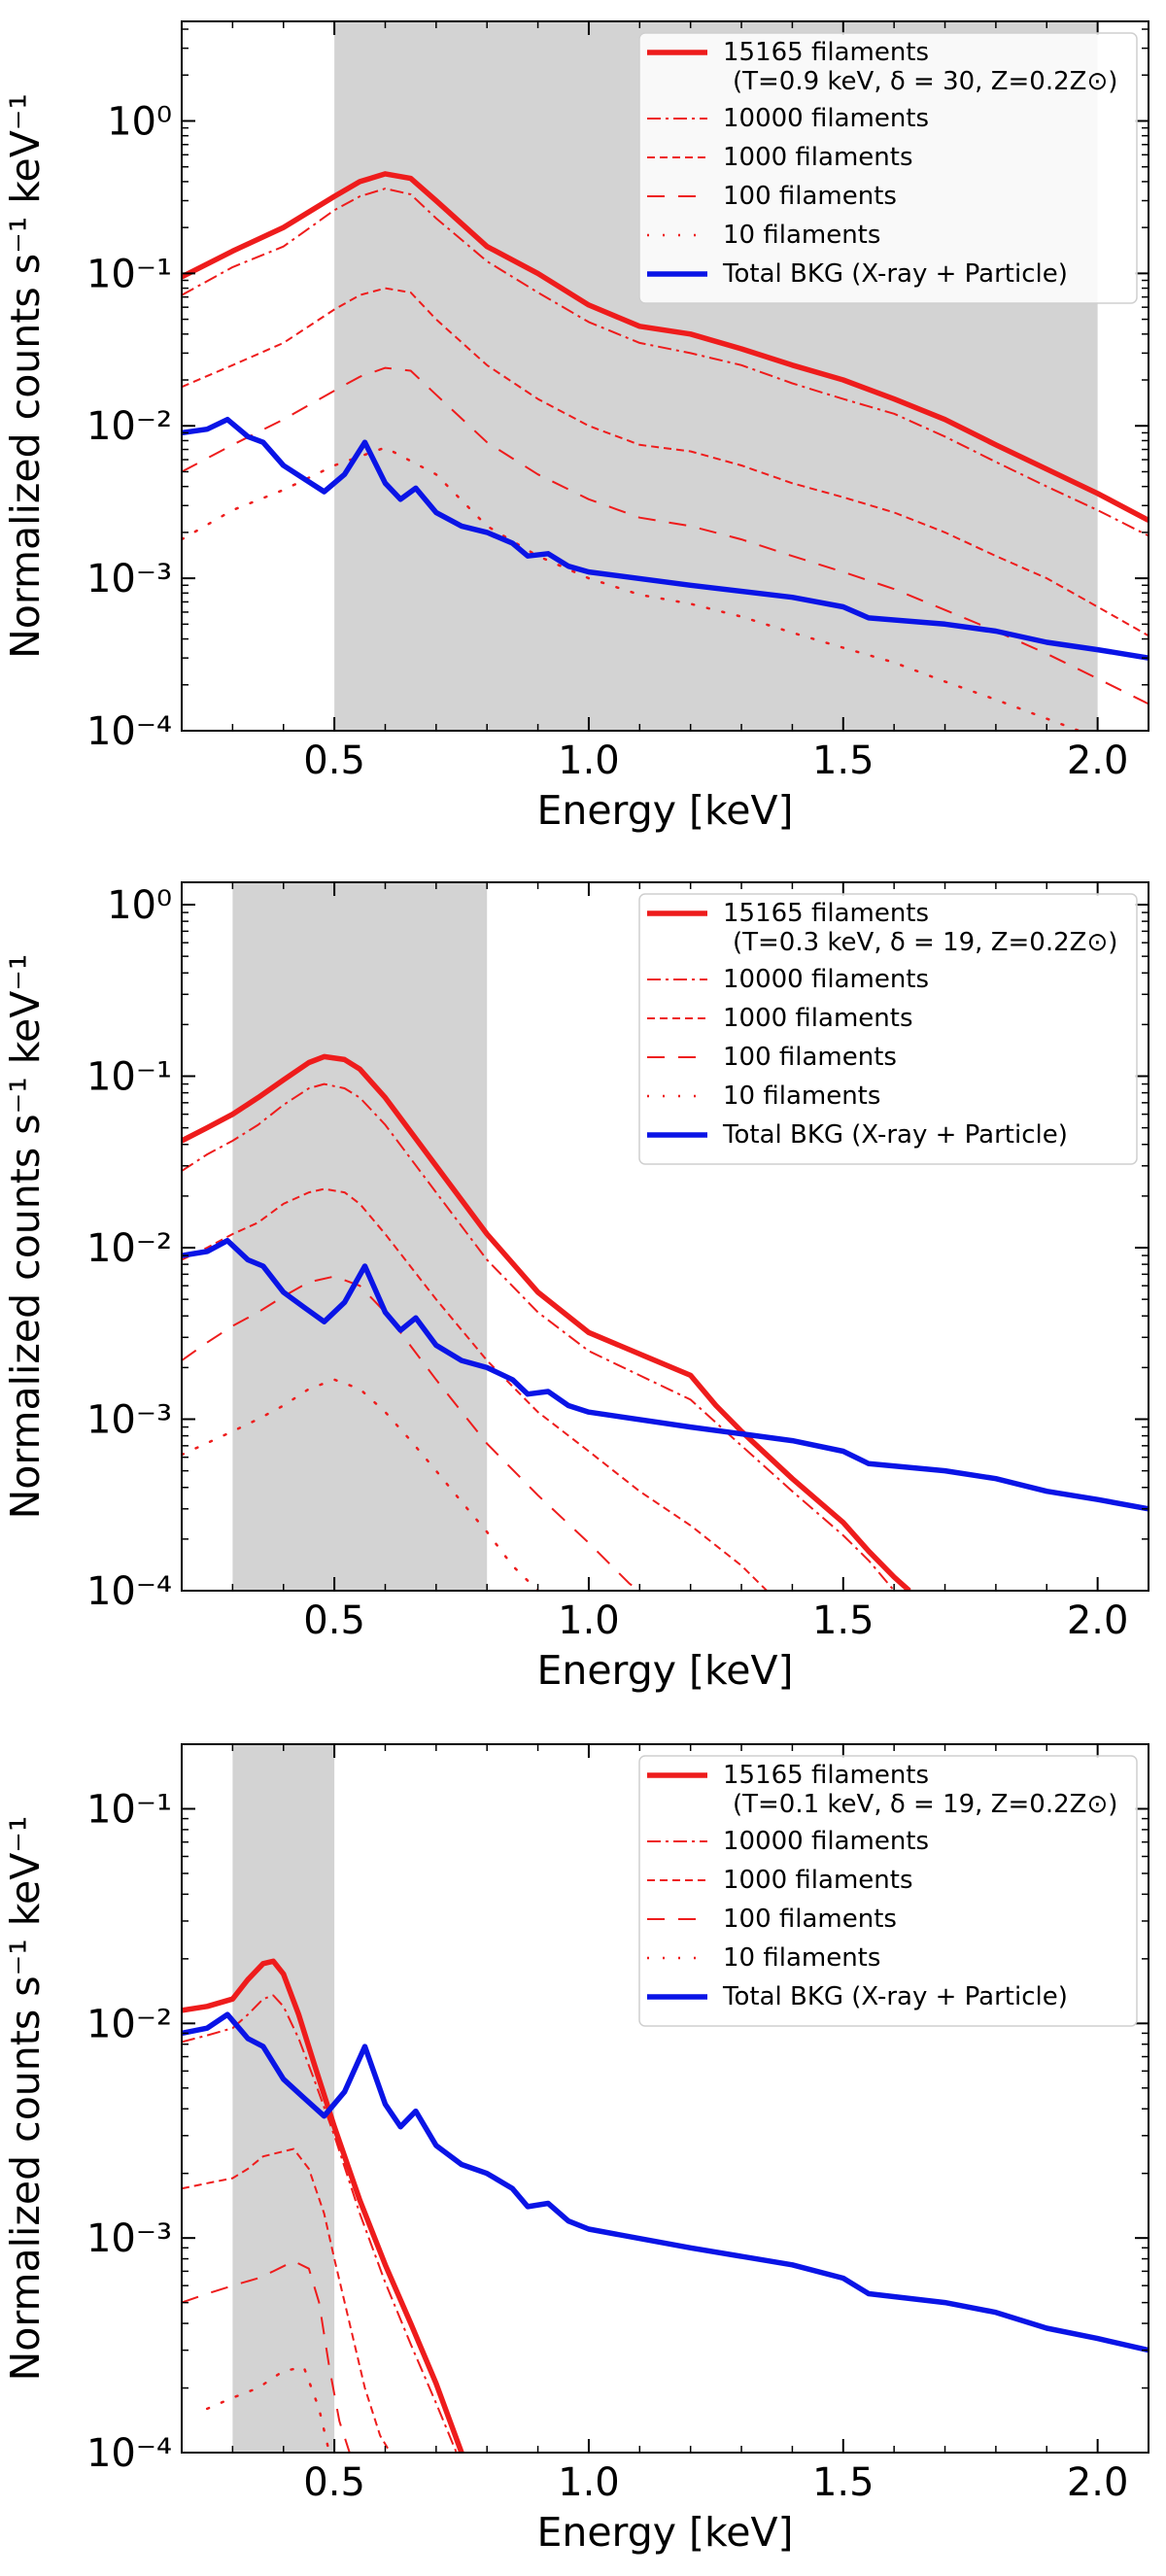 The height and width of the screenshot is (2576, 1166). What do you see at coordinates (925, 942) in the screenshot?
I see `legend-model-params: (T=0.3 keV, δ = 19, Z=0.2Z⊙)` at bounding box center [925, 942].